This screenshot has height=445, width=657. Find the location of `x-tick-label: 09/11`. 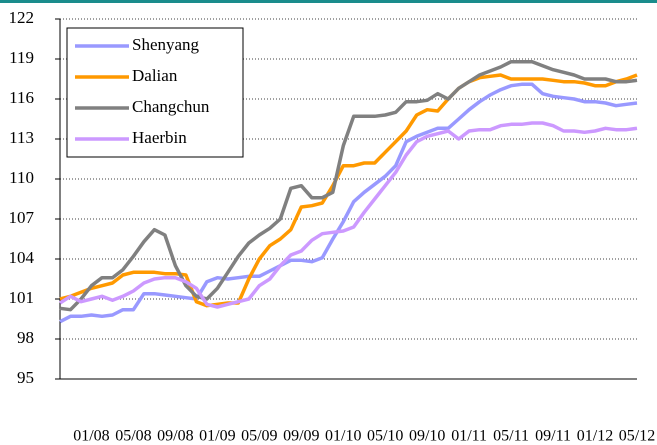

x-tick-label: 09/11 is located at coordinates (553, 436).